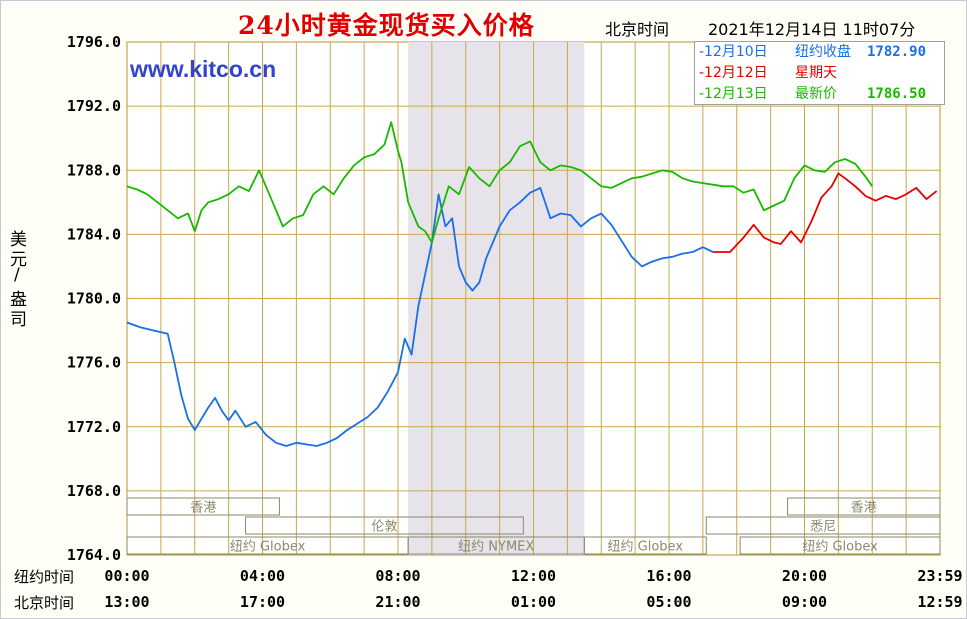  Describe the element at coordinates (94, 234) in the screenshot. I see `y-tick-label: 1784.0` at that location.